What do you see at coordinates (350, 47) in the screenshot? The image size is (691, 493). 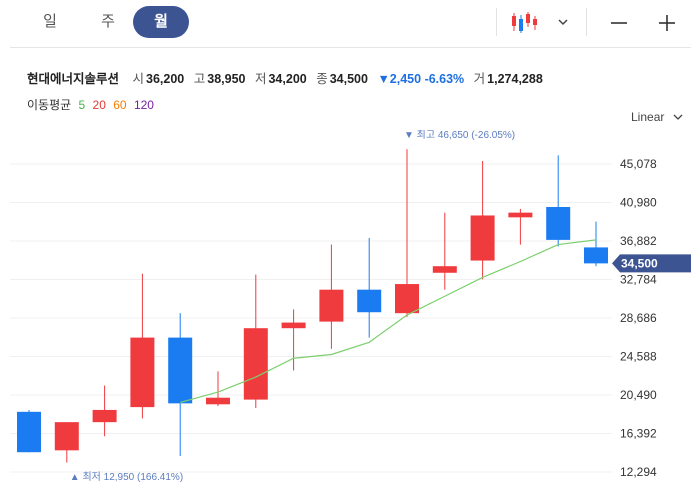 I see `toolbar-bottom-border` at bounding box center [350, 47].